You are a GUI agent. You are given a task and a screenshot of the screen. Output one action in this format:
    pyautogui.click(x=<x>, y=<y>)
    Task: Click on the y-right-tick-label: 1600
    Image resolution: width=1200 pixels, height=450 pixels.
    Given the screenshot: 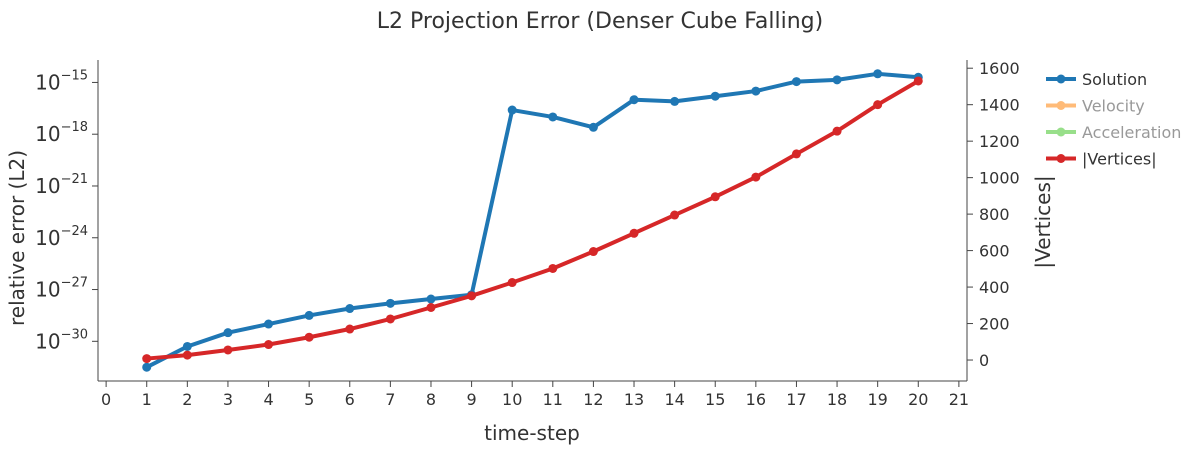 What is the action you would take?
    pyautogui.click(x=999, y=68)
    